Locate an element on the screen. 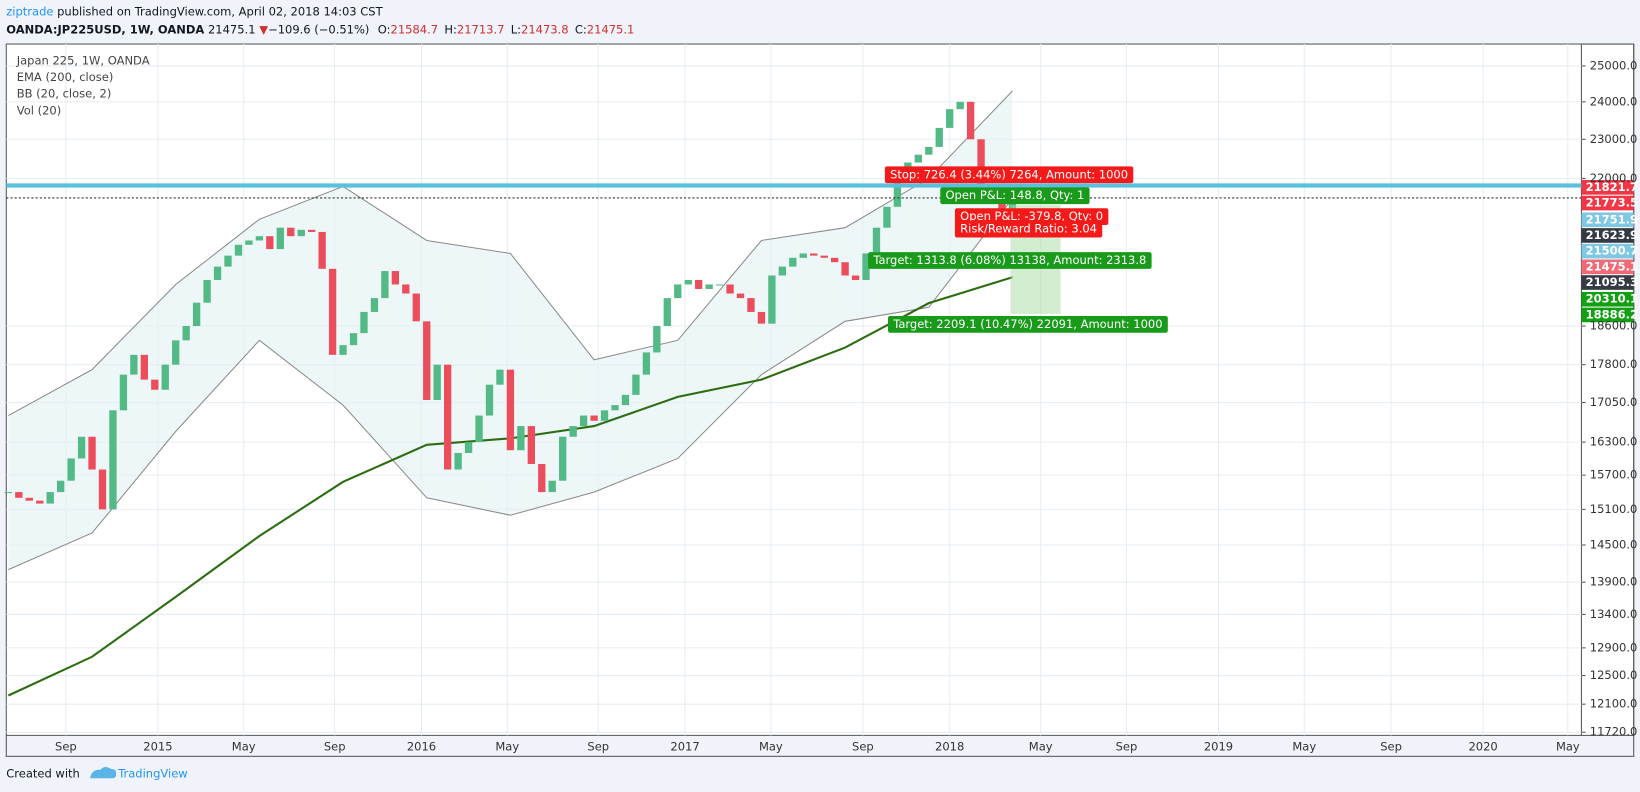  legend-series: Japan 225, 1W, OANDA is located at coordinates (83, 60).